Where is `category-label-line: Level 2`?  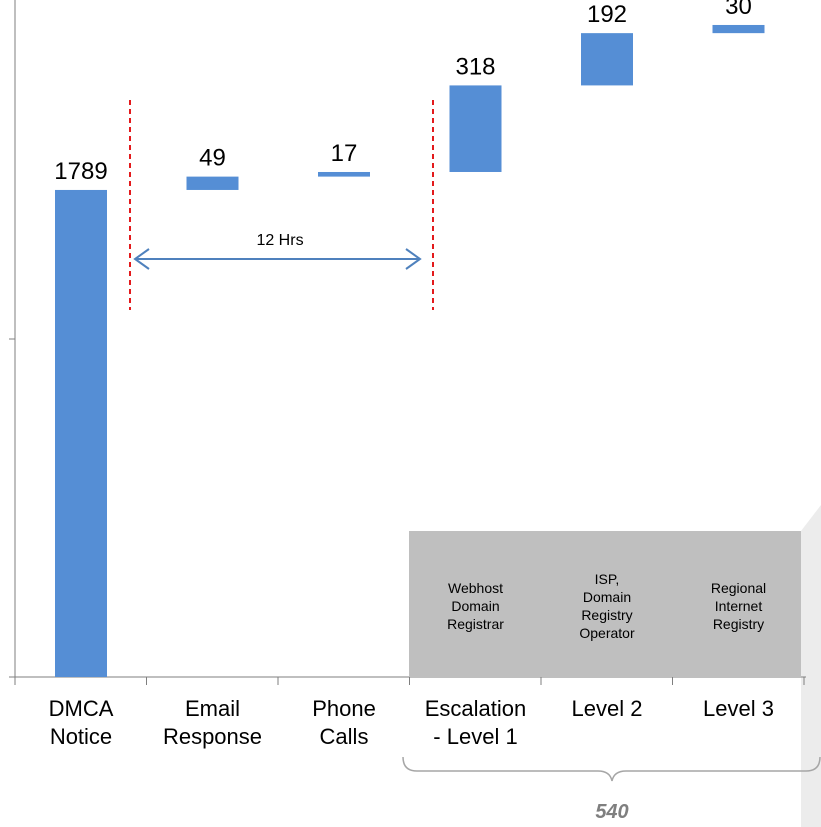
category-label-line: Level 2 is located at coordinates (607, 708).